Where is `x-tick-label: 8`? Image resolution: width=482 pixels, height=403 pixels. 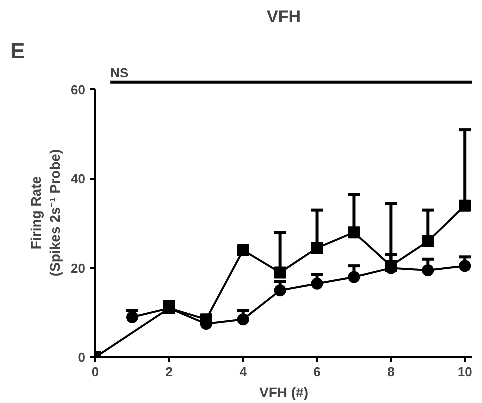
x-tick-label: 8 is located at coordinates (391, 372).